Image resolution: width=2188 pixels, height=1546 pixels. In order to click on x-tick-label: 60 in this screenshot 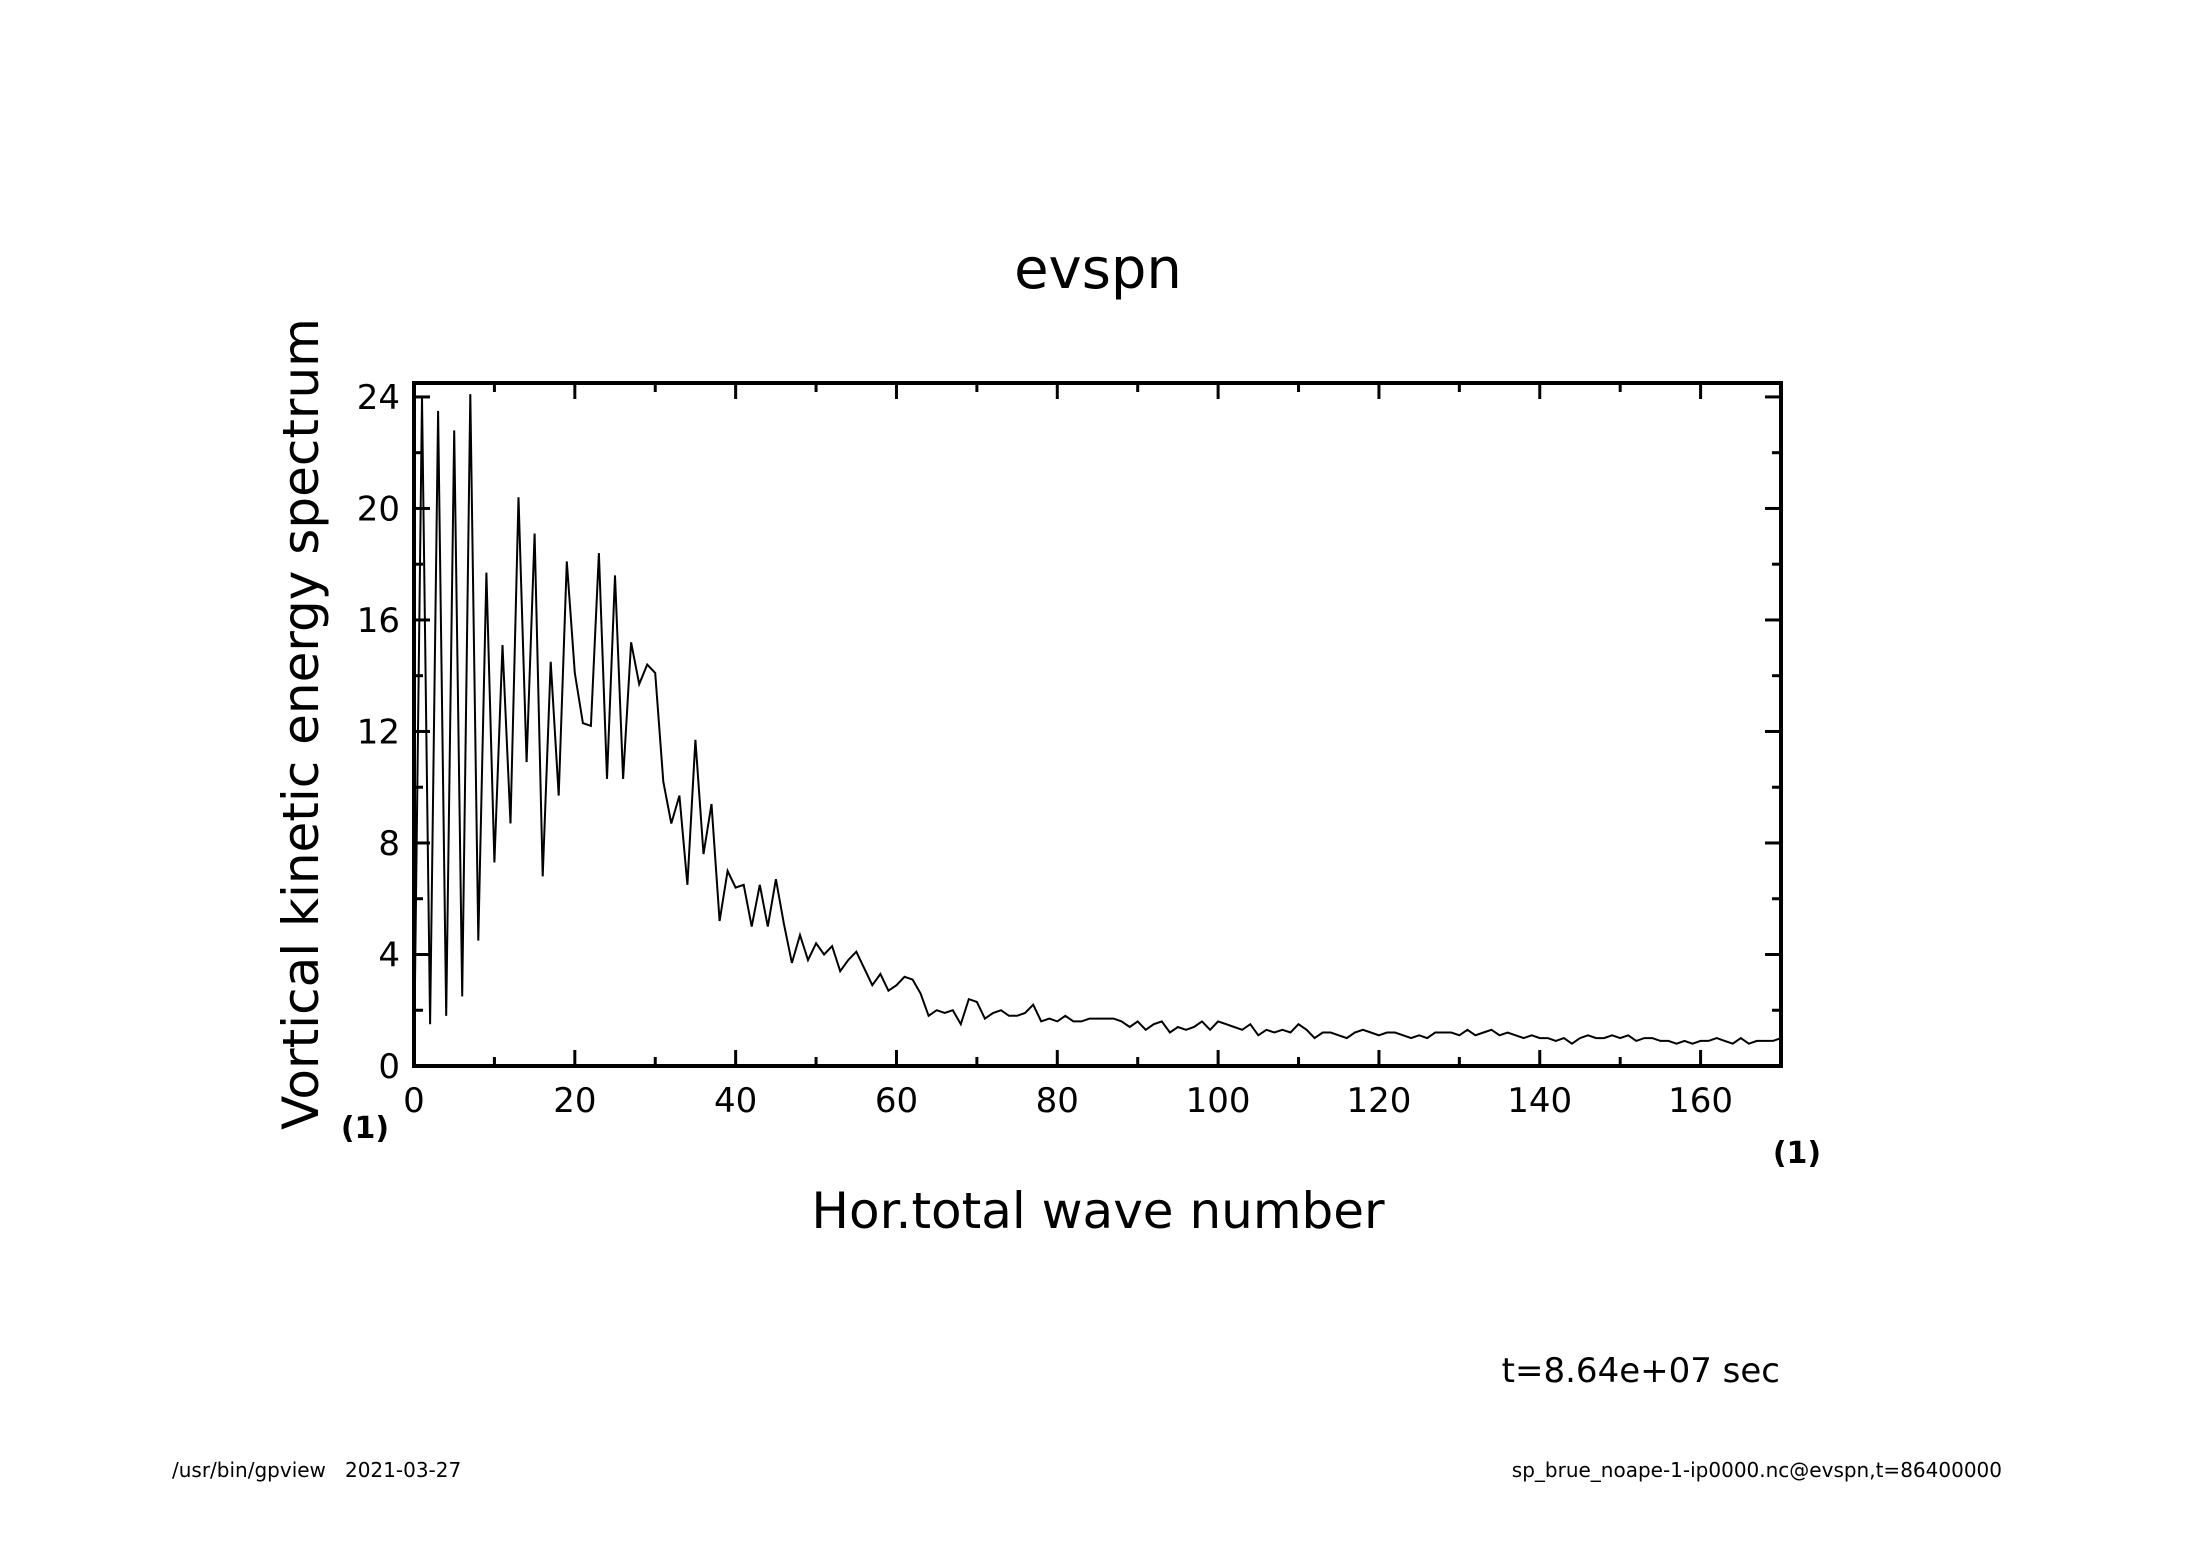, I will do `click(896, 1101)`.